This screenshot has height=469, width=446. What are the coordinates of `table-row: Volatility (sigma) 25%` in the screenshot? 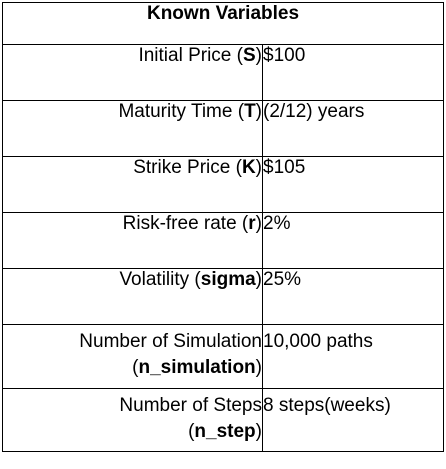 It's located at (223, 297).